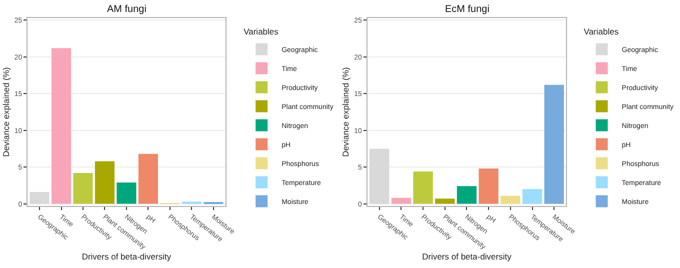 The height and width of the screenshot is (268, 680). What do you see at coordinates (467, 9) in the screenshot?
I see `chart-title: EcM fungi` at bounding box center [467, 9].